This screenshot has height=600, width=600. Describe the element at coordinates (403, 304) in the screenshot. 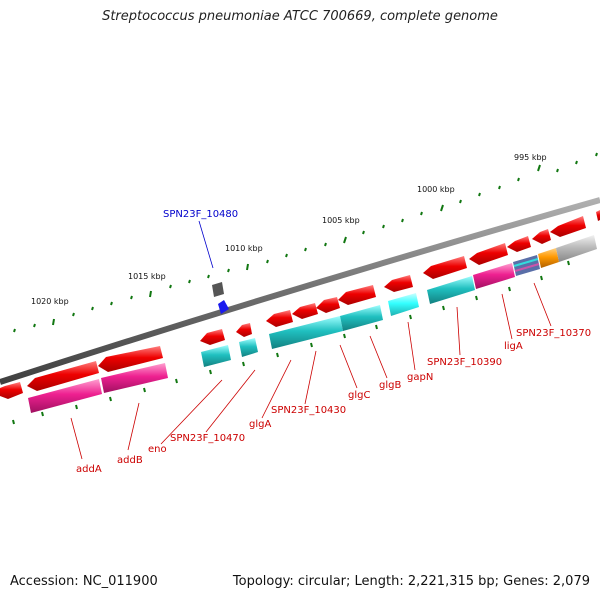

I see `gene-cyan-light-block` at that location.